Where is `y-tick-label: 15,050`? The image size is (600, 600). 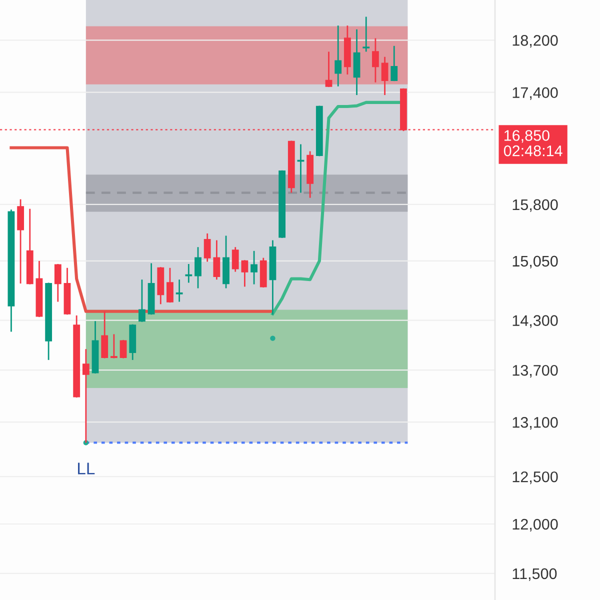 y-tick-label: 15,050 is located at coordinates (535, 262).